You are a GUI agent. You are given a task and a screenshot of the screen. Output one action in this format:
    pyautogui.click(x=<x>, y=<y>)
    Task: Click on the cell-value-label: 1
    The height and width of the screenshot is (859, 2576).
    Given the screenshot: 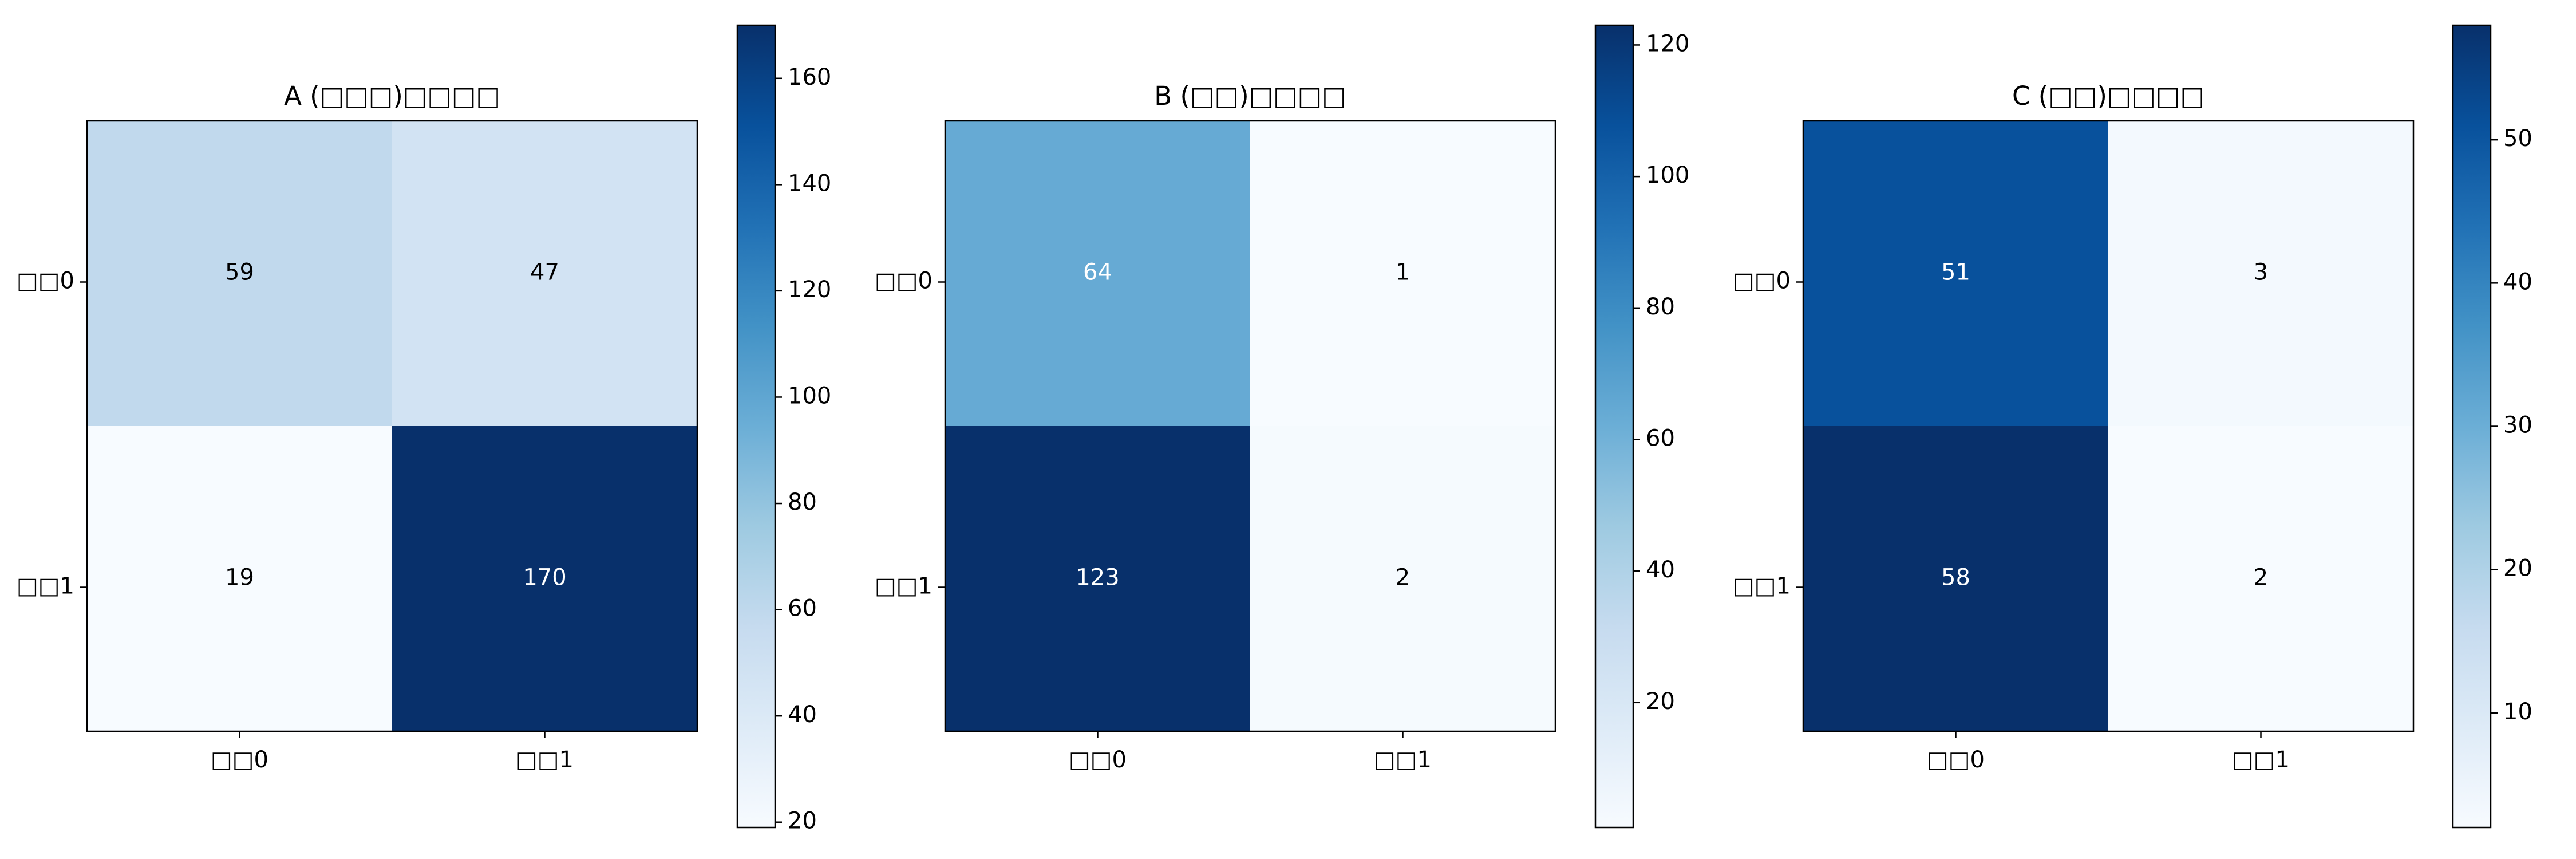 What is the action you would take?
    pyautogui.click(x=1403, y=272)
    